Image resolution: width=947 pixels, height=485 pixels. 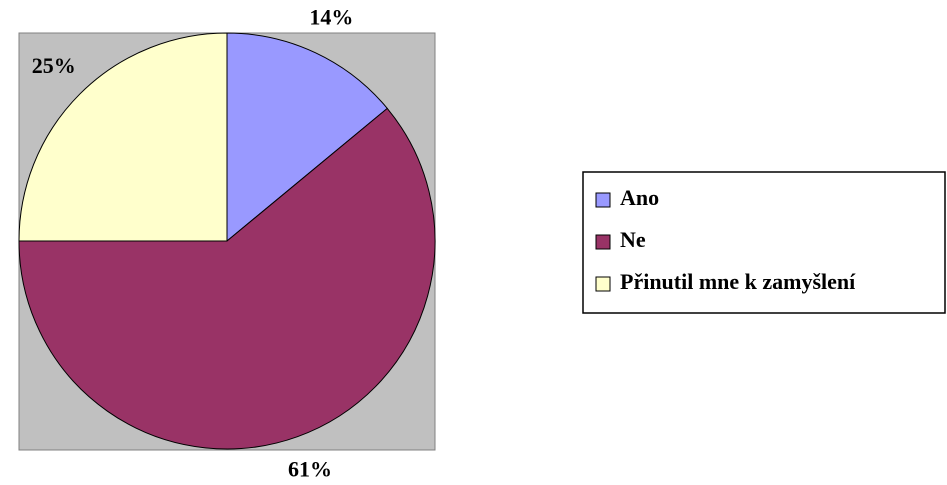 I want to click on data-label: 14%, so click(x=331, y=16).